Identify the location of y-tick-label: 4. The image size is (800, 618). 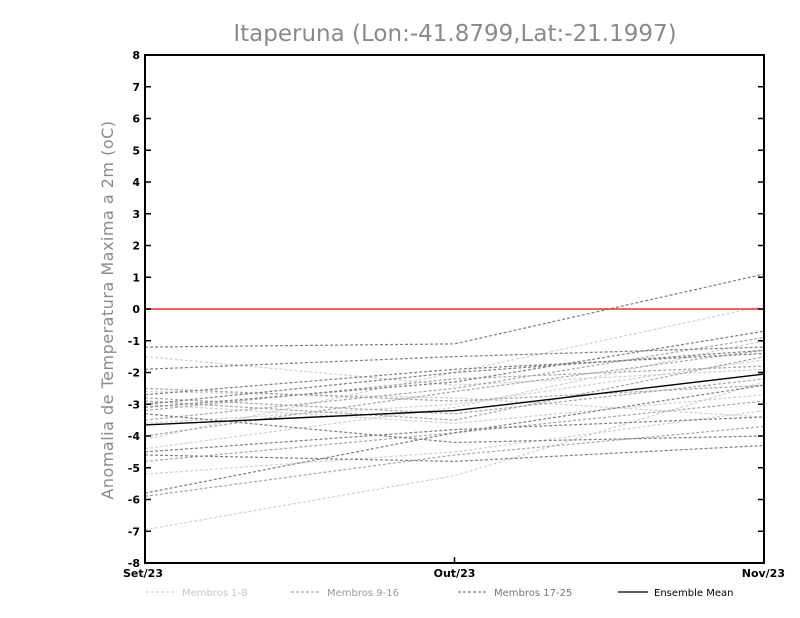
(136, 182).